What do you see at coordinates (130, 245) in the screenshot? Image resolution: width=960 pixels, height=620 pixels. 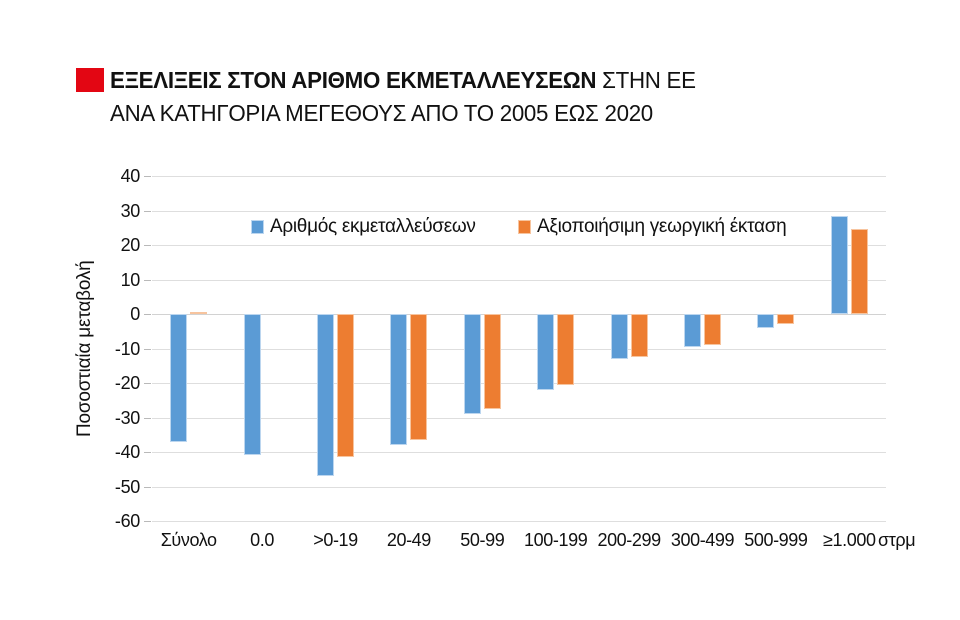 I see `y-tick-label: 20` at bounding box center [130, 245].